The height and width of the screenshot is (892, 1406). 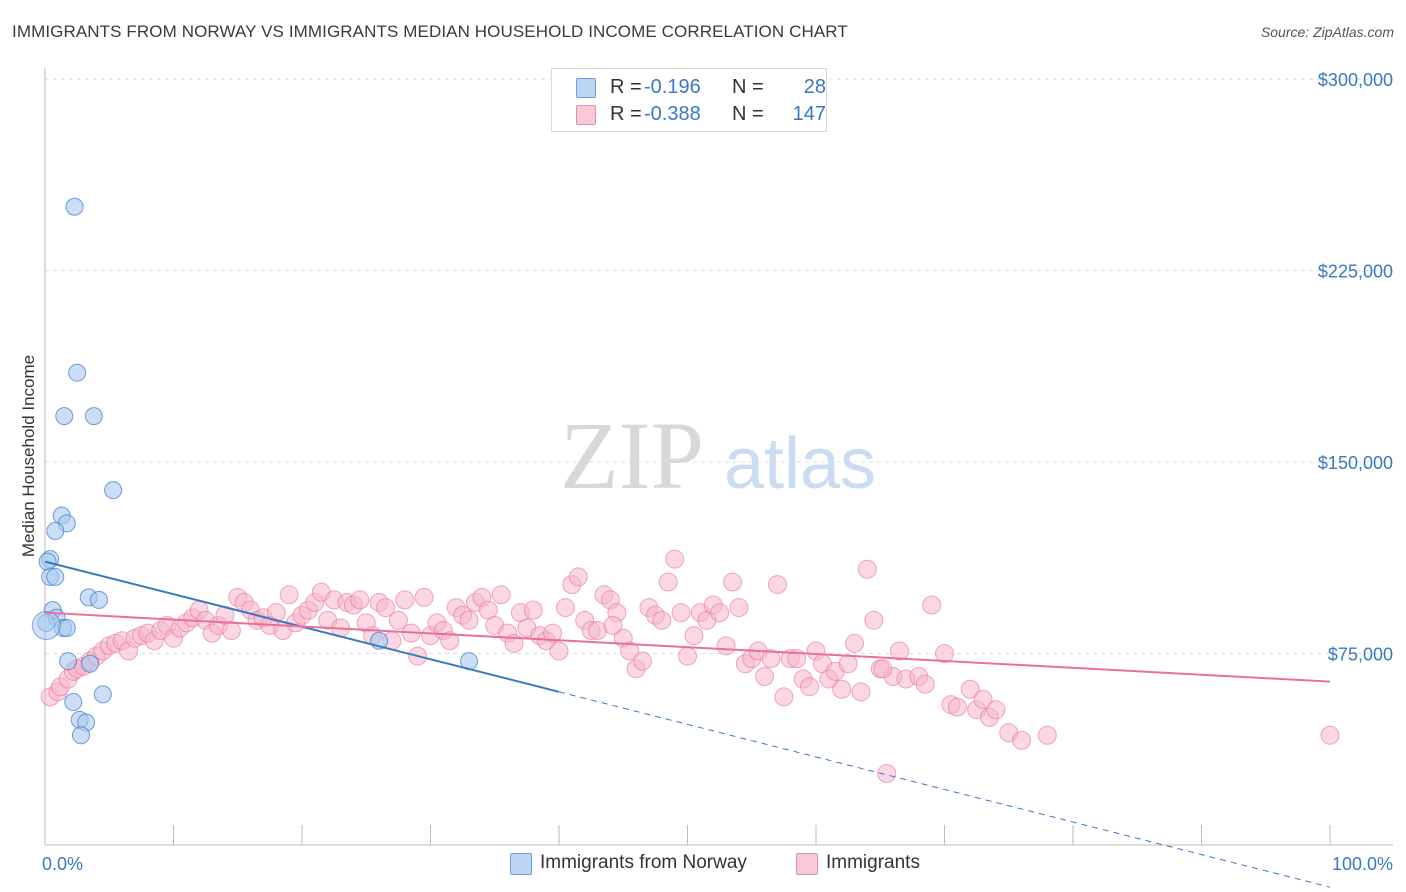 What do you see at coordinates (809, 114) in the screenshot?
I see `legend-n-value: 147` at bounding box center [809, 114].